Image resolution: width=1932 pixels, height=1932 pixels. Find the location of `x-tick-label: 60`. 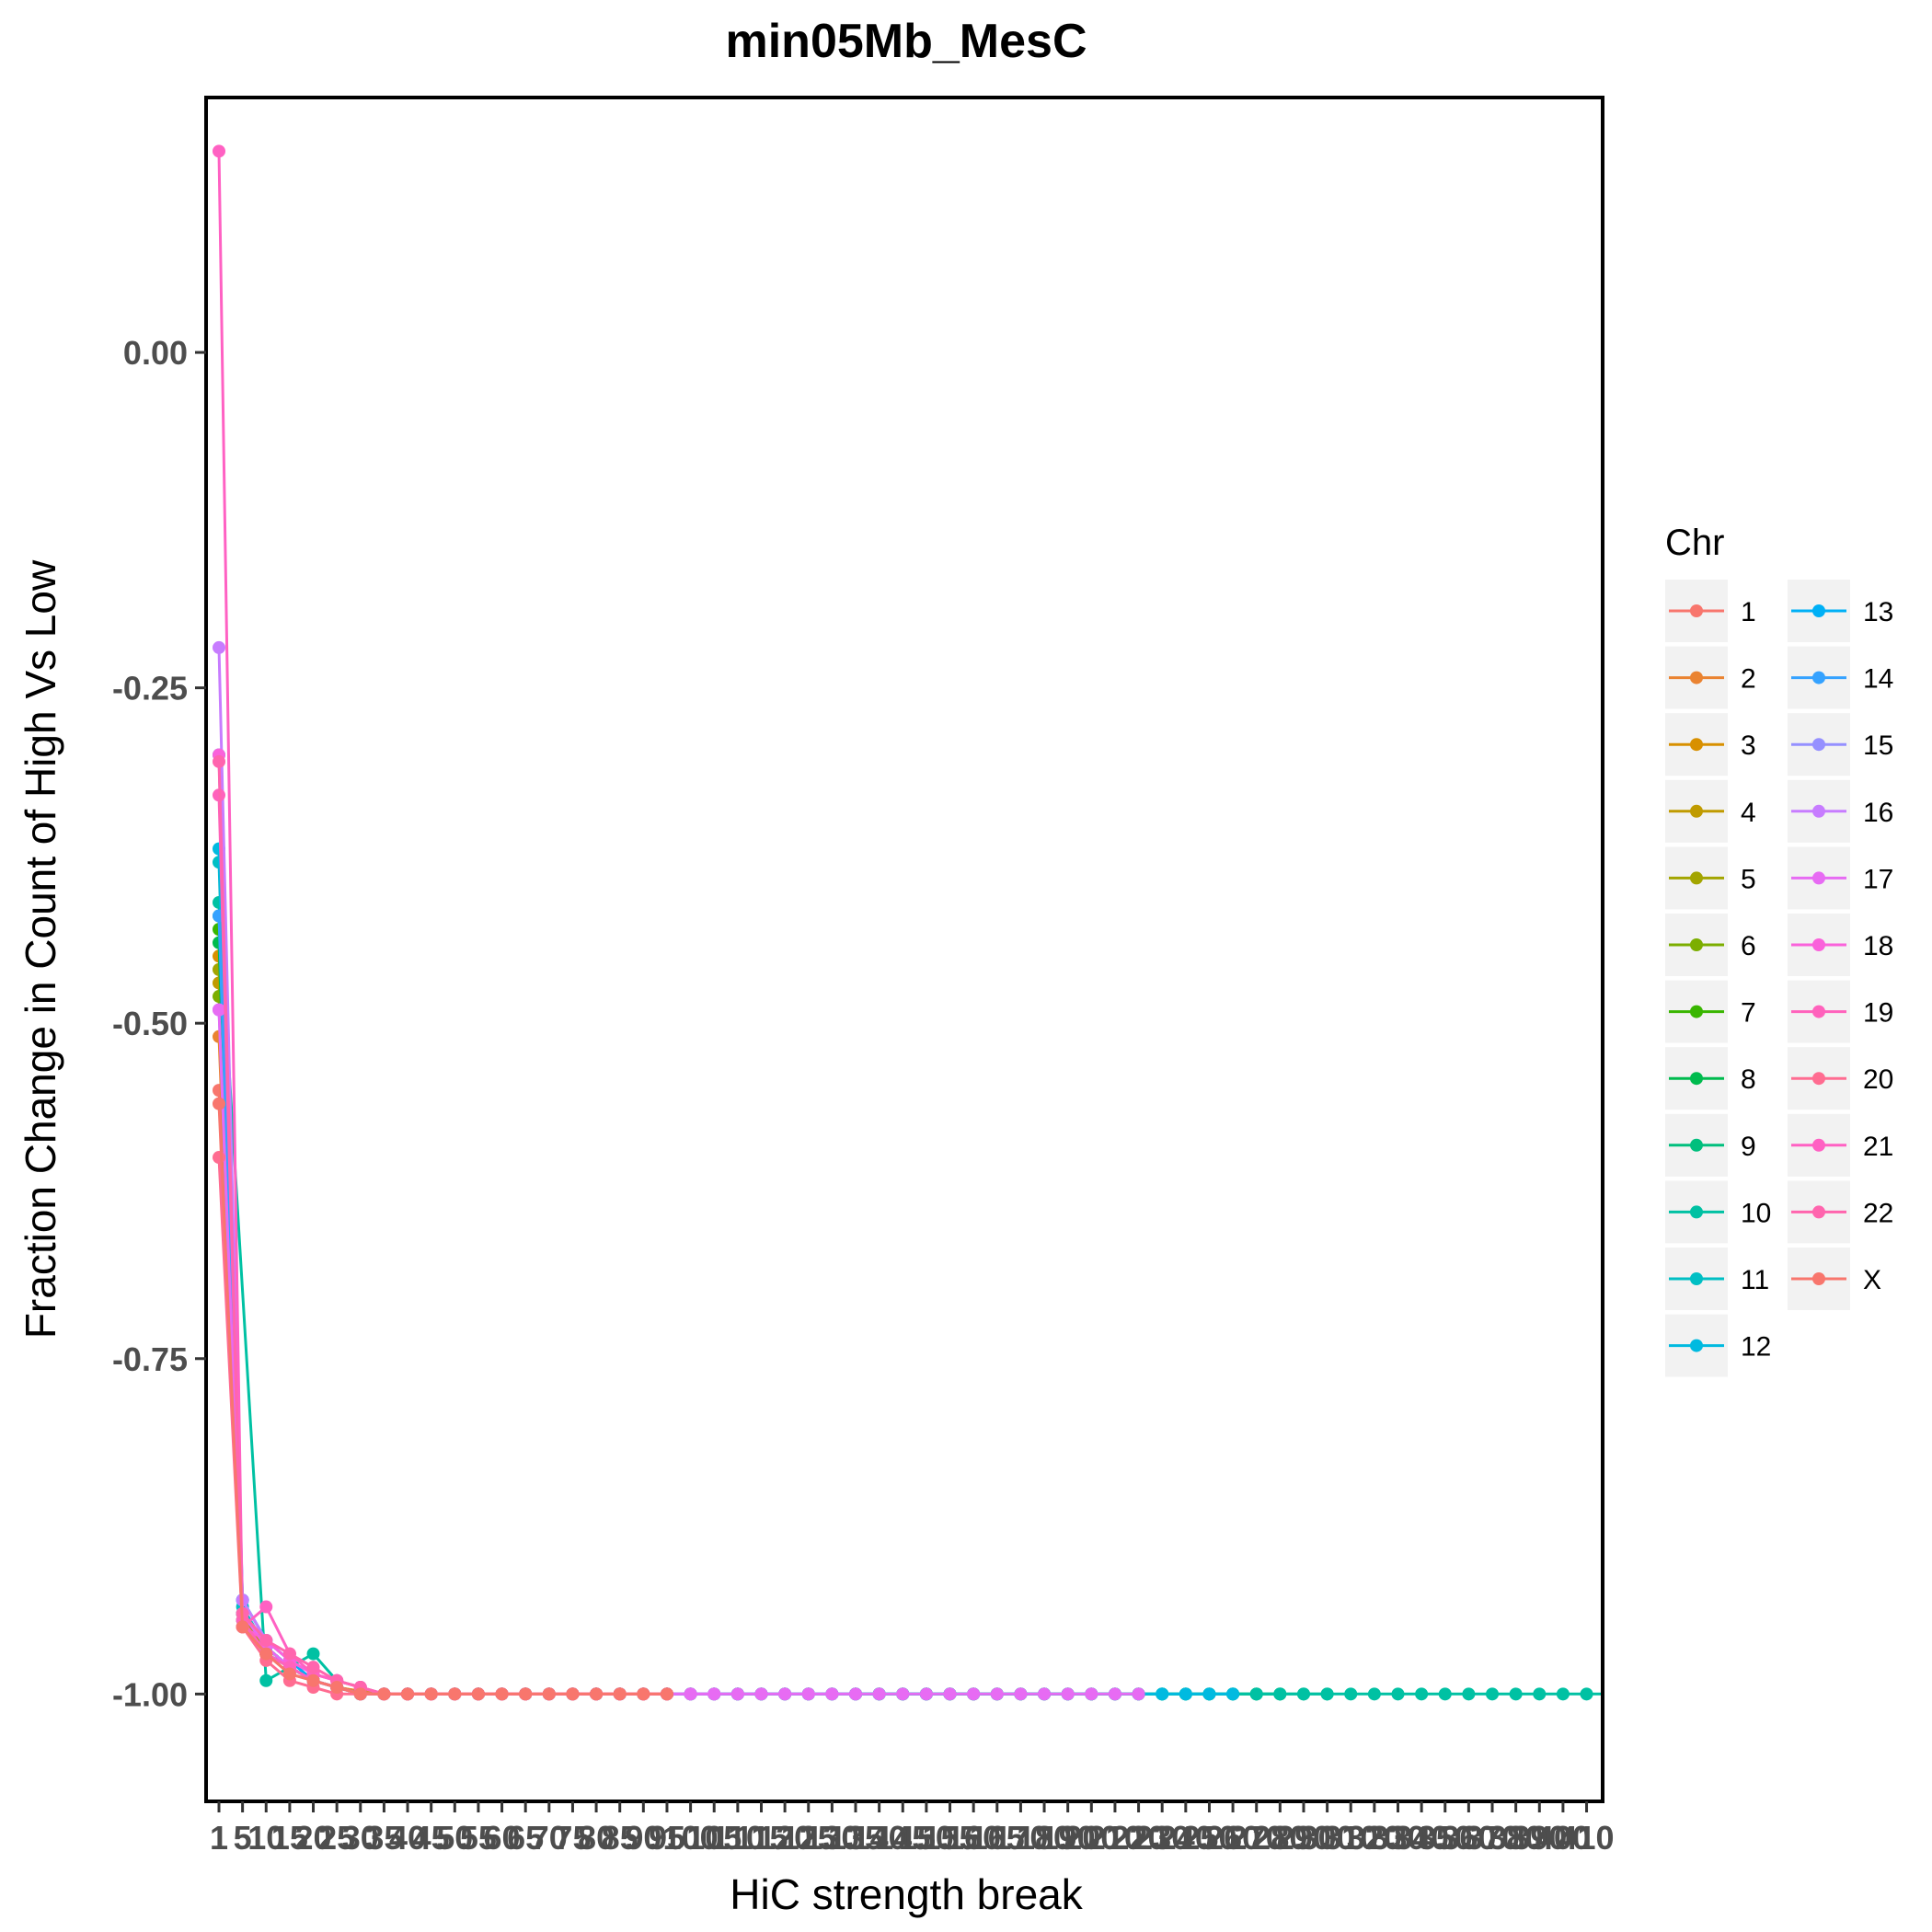

x-tick-label: 60 is located at coordinates (502, 1838).